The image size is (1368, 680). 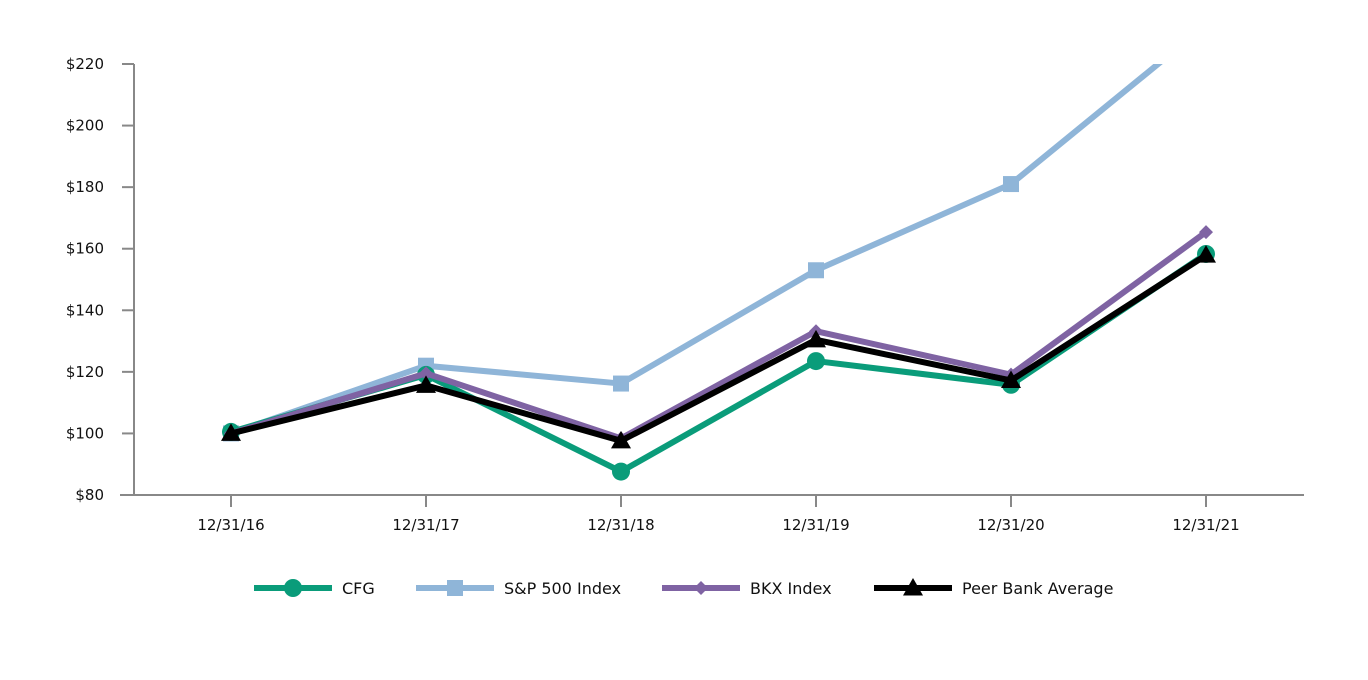 I want to click on x-tick-label: 12/31/17, so click(x=425, y=525).